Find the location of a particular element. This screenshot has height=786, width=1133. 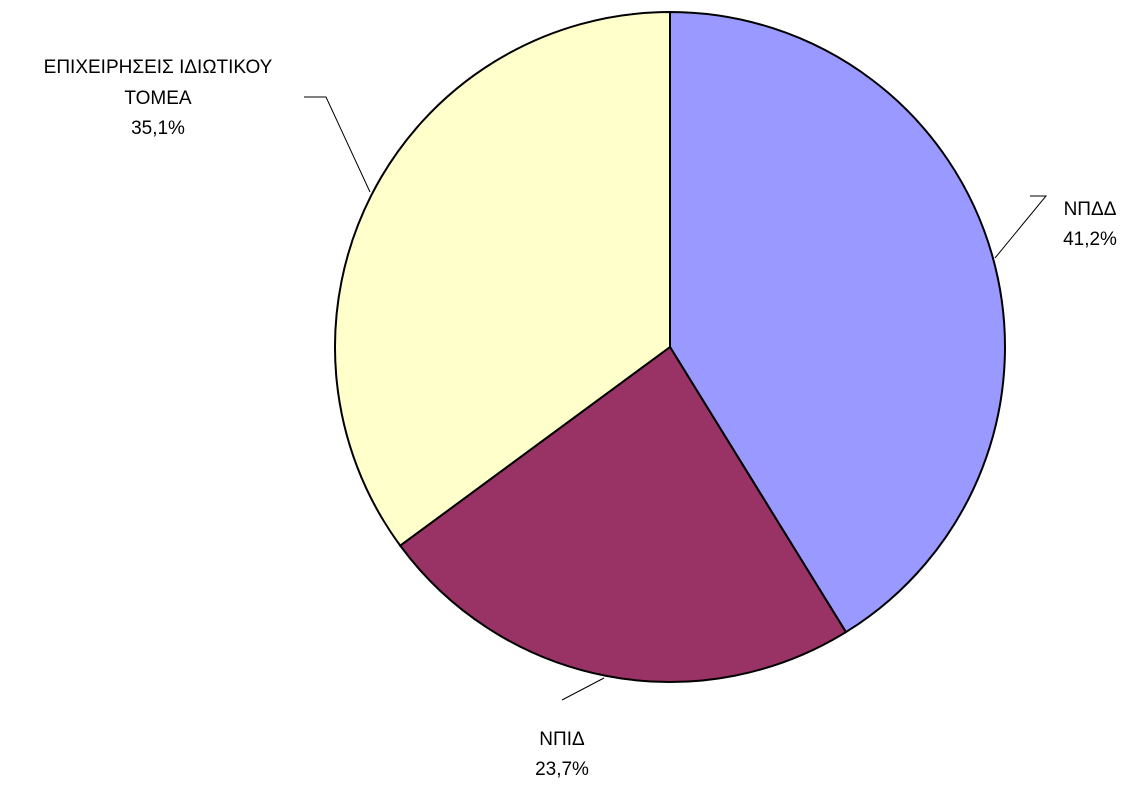

slice-value-label: 23,7% is located at coordinates (562, 769).